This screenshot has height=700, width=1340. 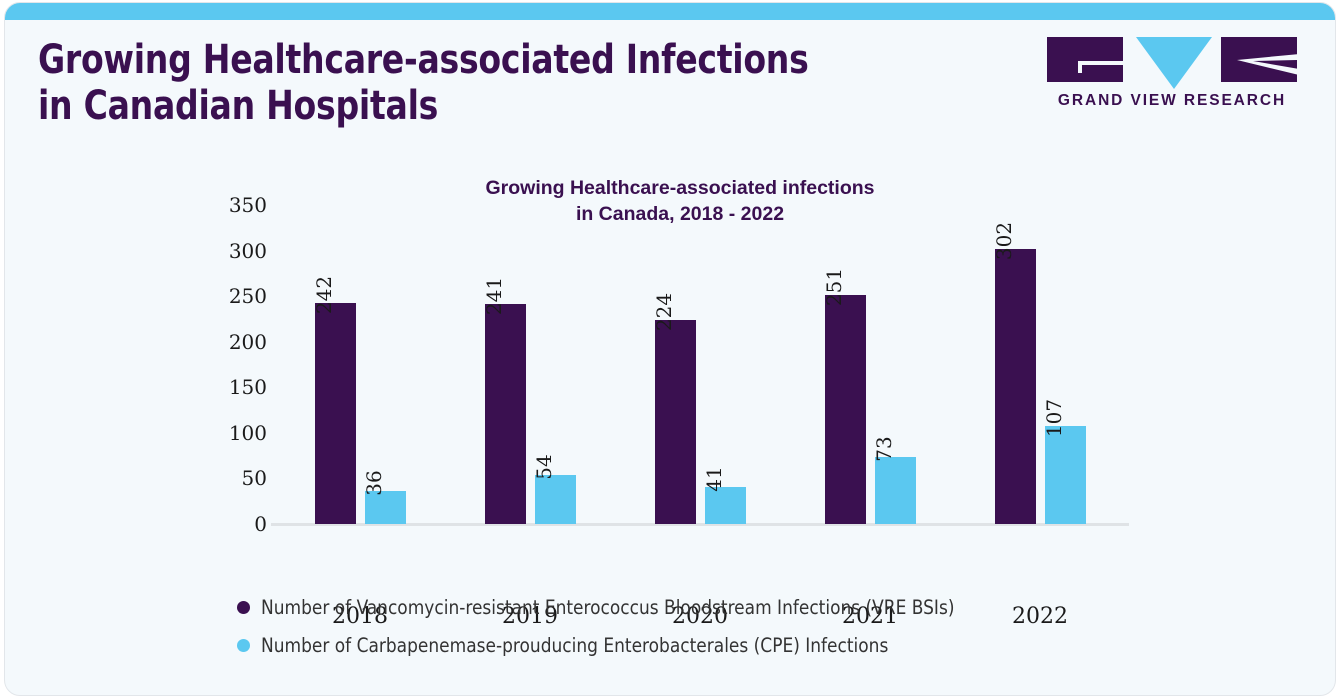 What do you see at coordinates (1172, 100) in the screenshot?
I see `brand-name: GRAND VIEW RESEARCH` at bounding box center [1172, 100].